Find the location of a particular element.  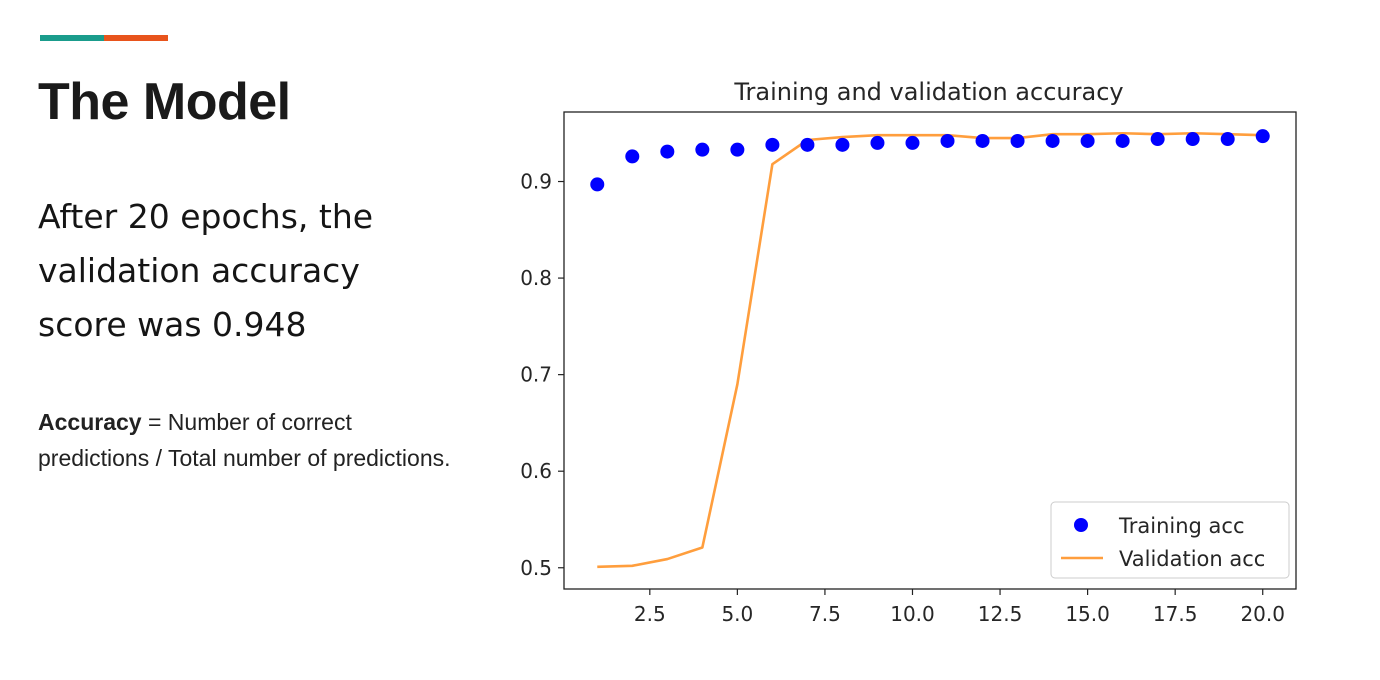

x-tick-label: 20.0 is located at coordinates (1262, 614).